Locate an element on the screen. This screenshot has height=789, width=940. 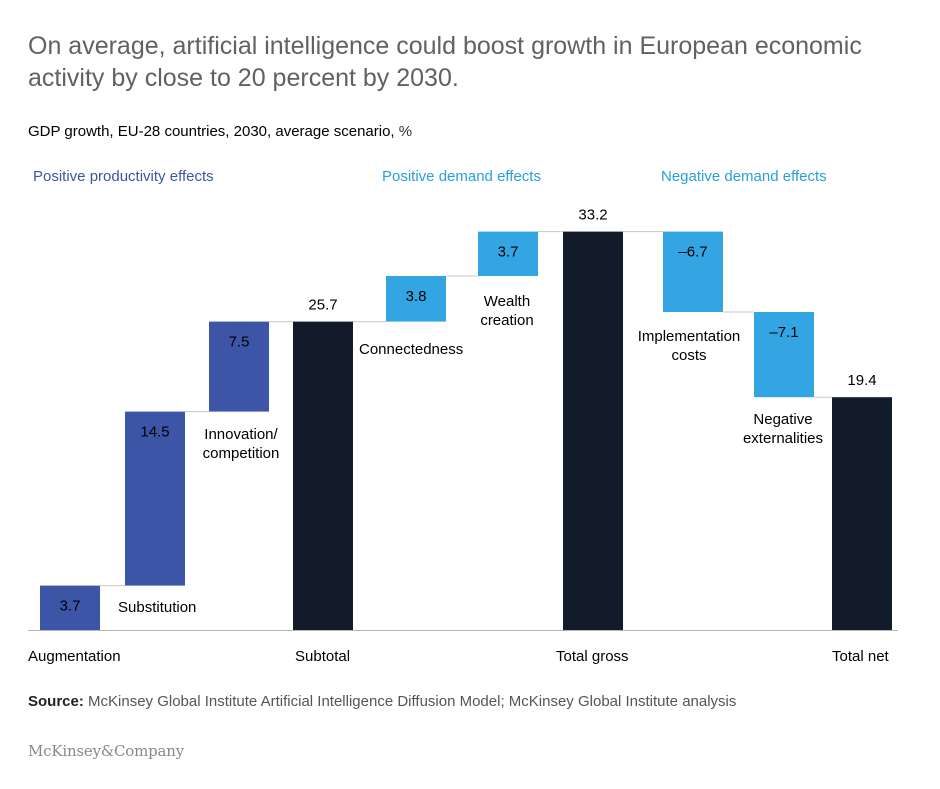
category-label: Total gross is located at coordinates (592, 656).